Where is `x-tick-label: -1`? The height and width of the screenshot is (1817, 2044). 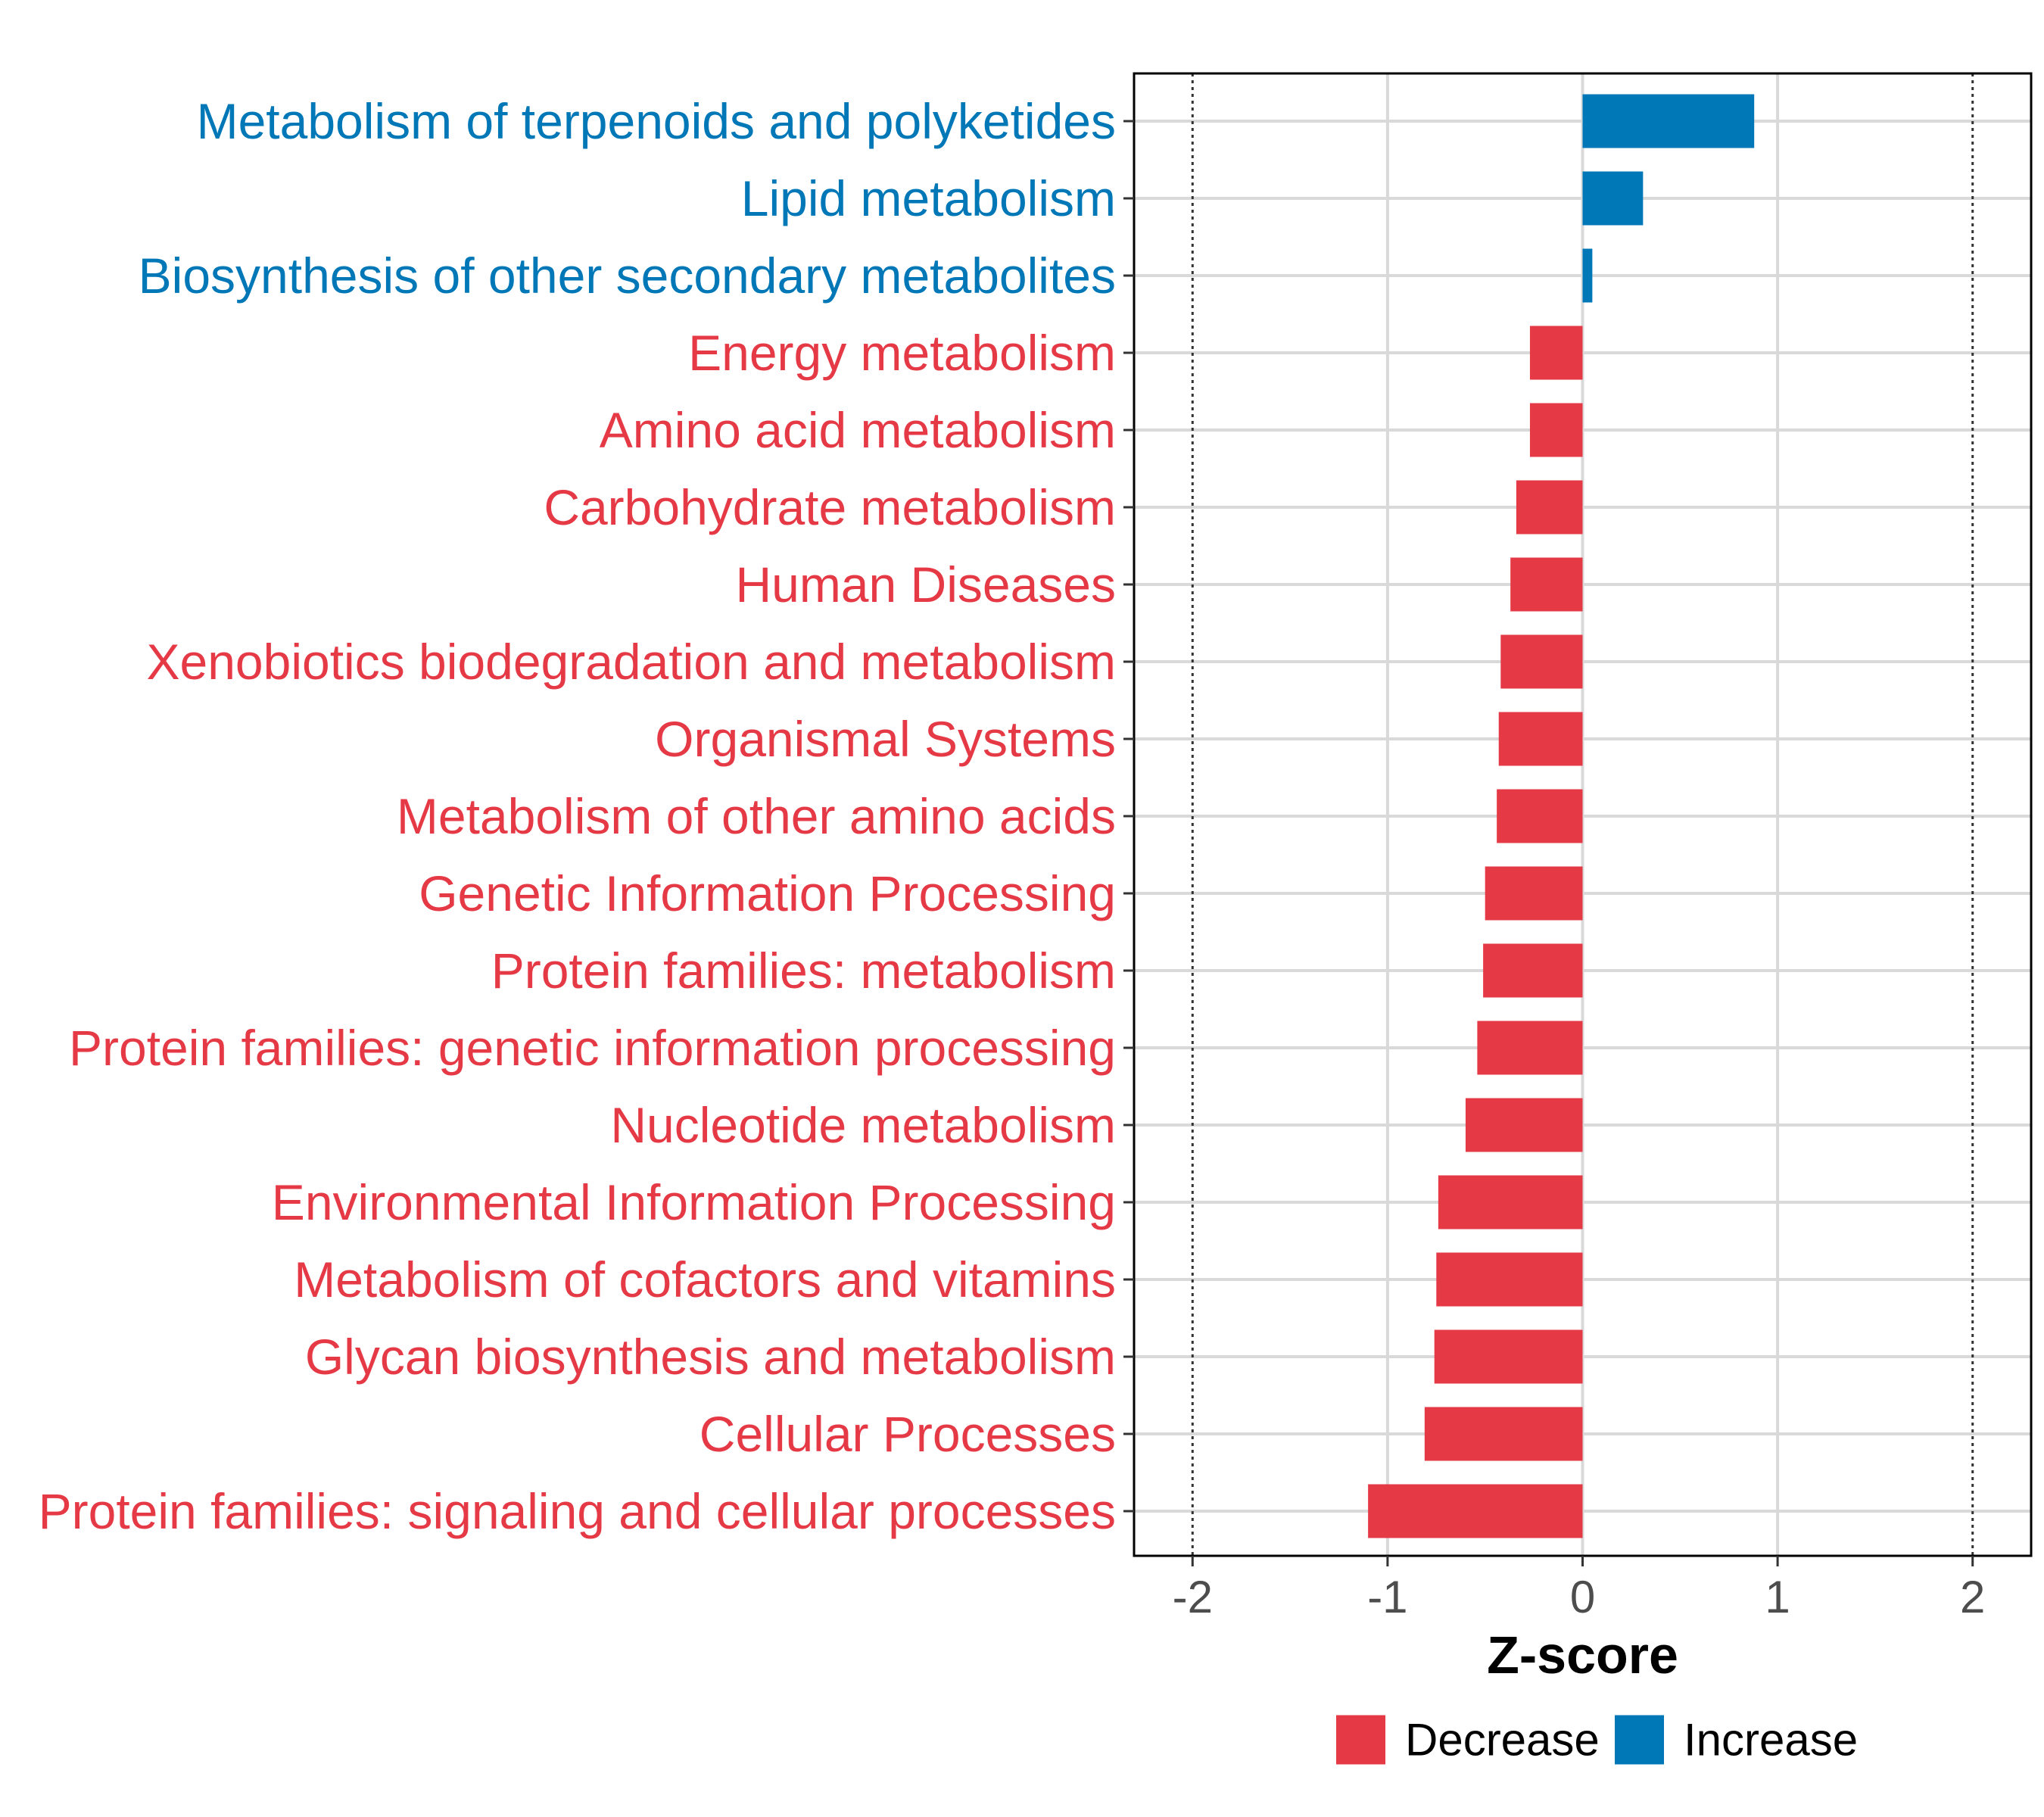
x-tick-label: -1 is located at coordinates (1387, 1597).